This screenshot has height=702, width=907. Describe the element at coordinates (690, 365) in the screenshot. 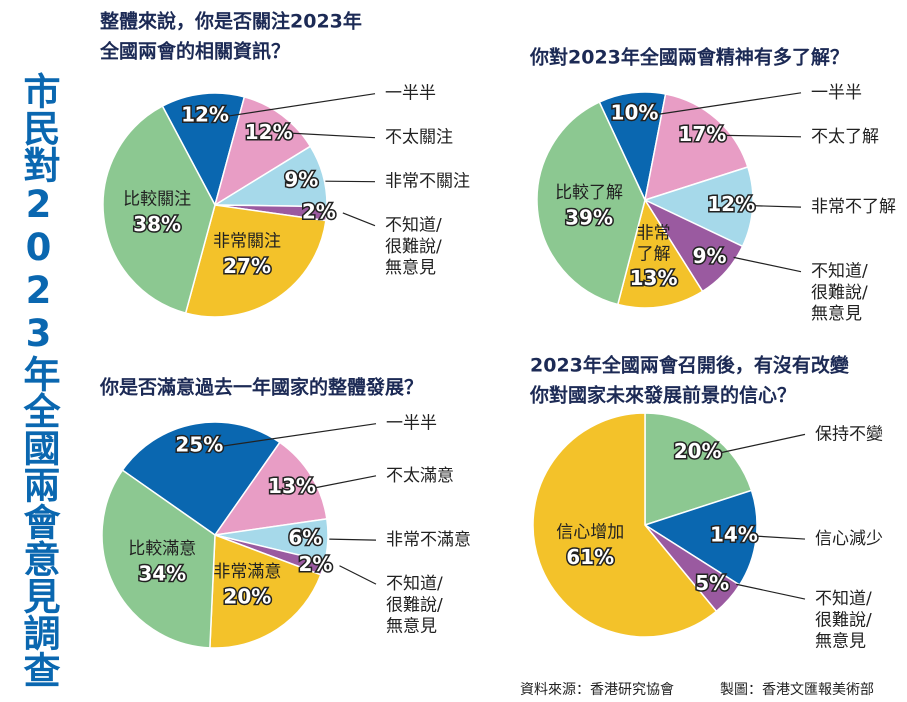

I see `chart-title: 2023年全國兩會召開後，有沒有改變` at that location.